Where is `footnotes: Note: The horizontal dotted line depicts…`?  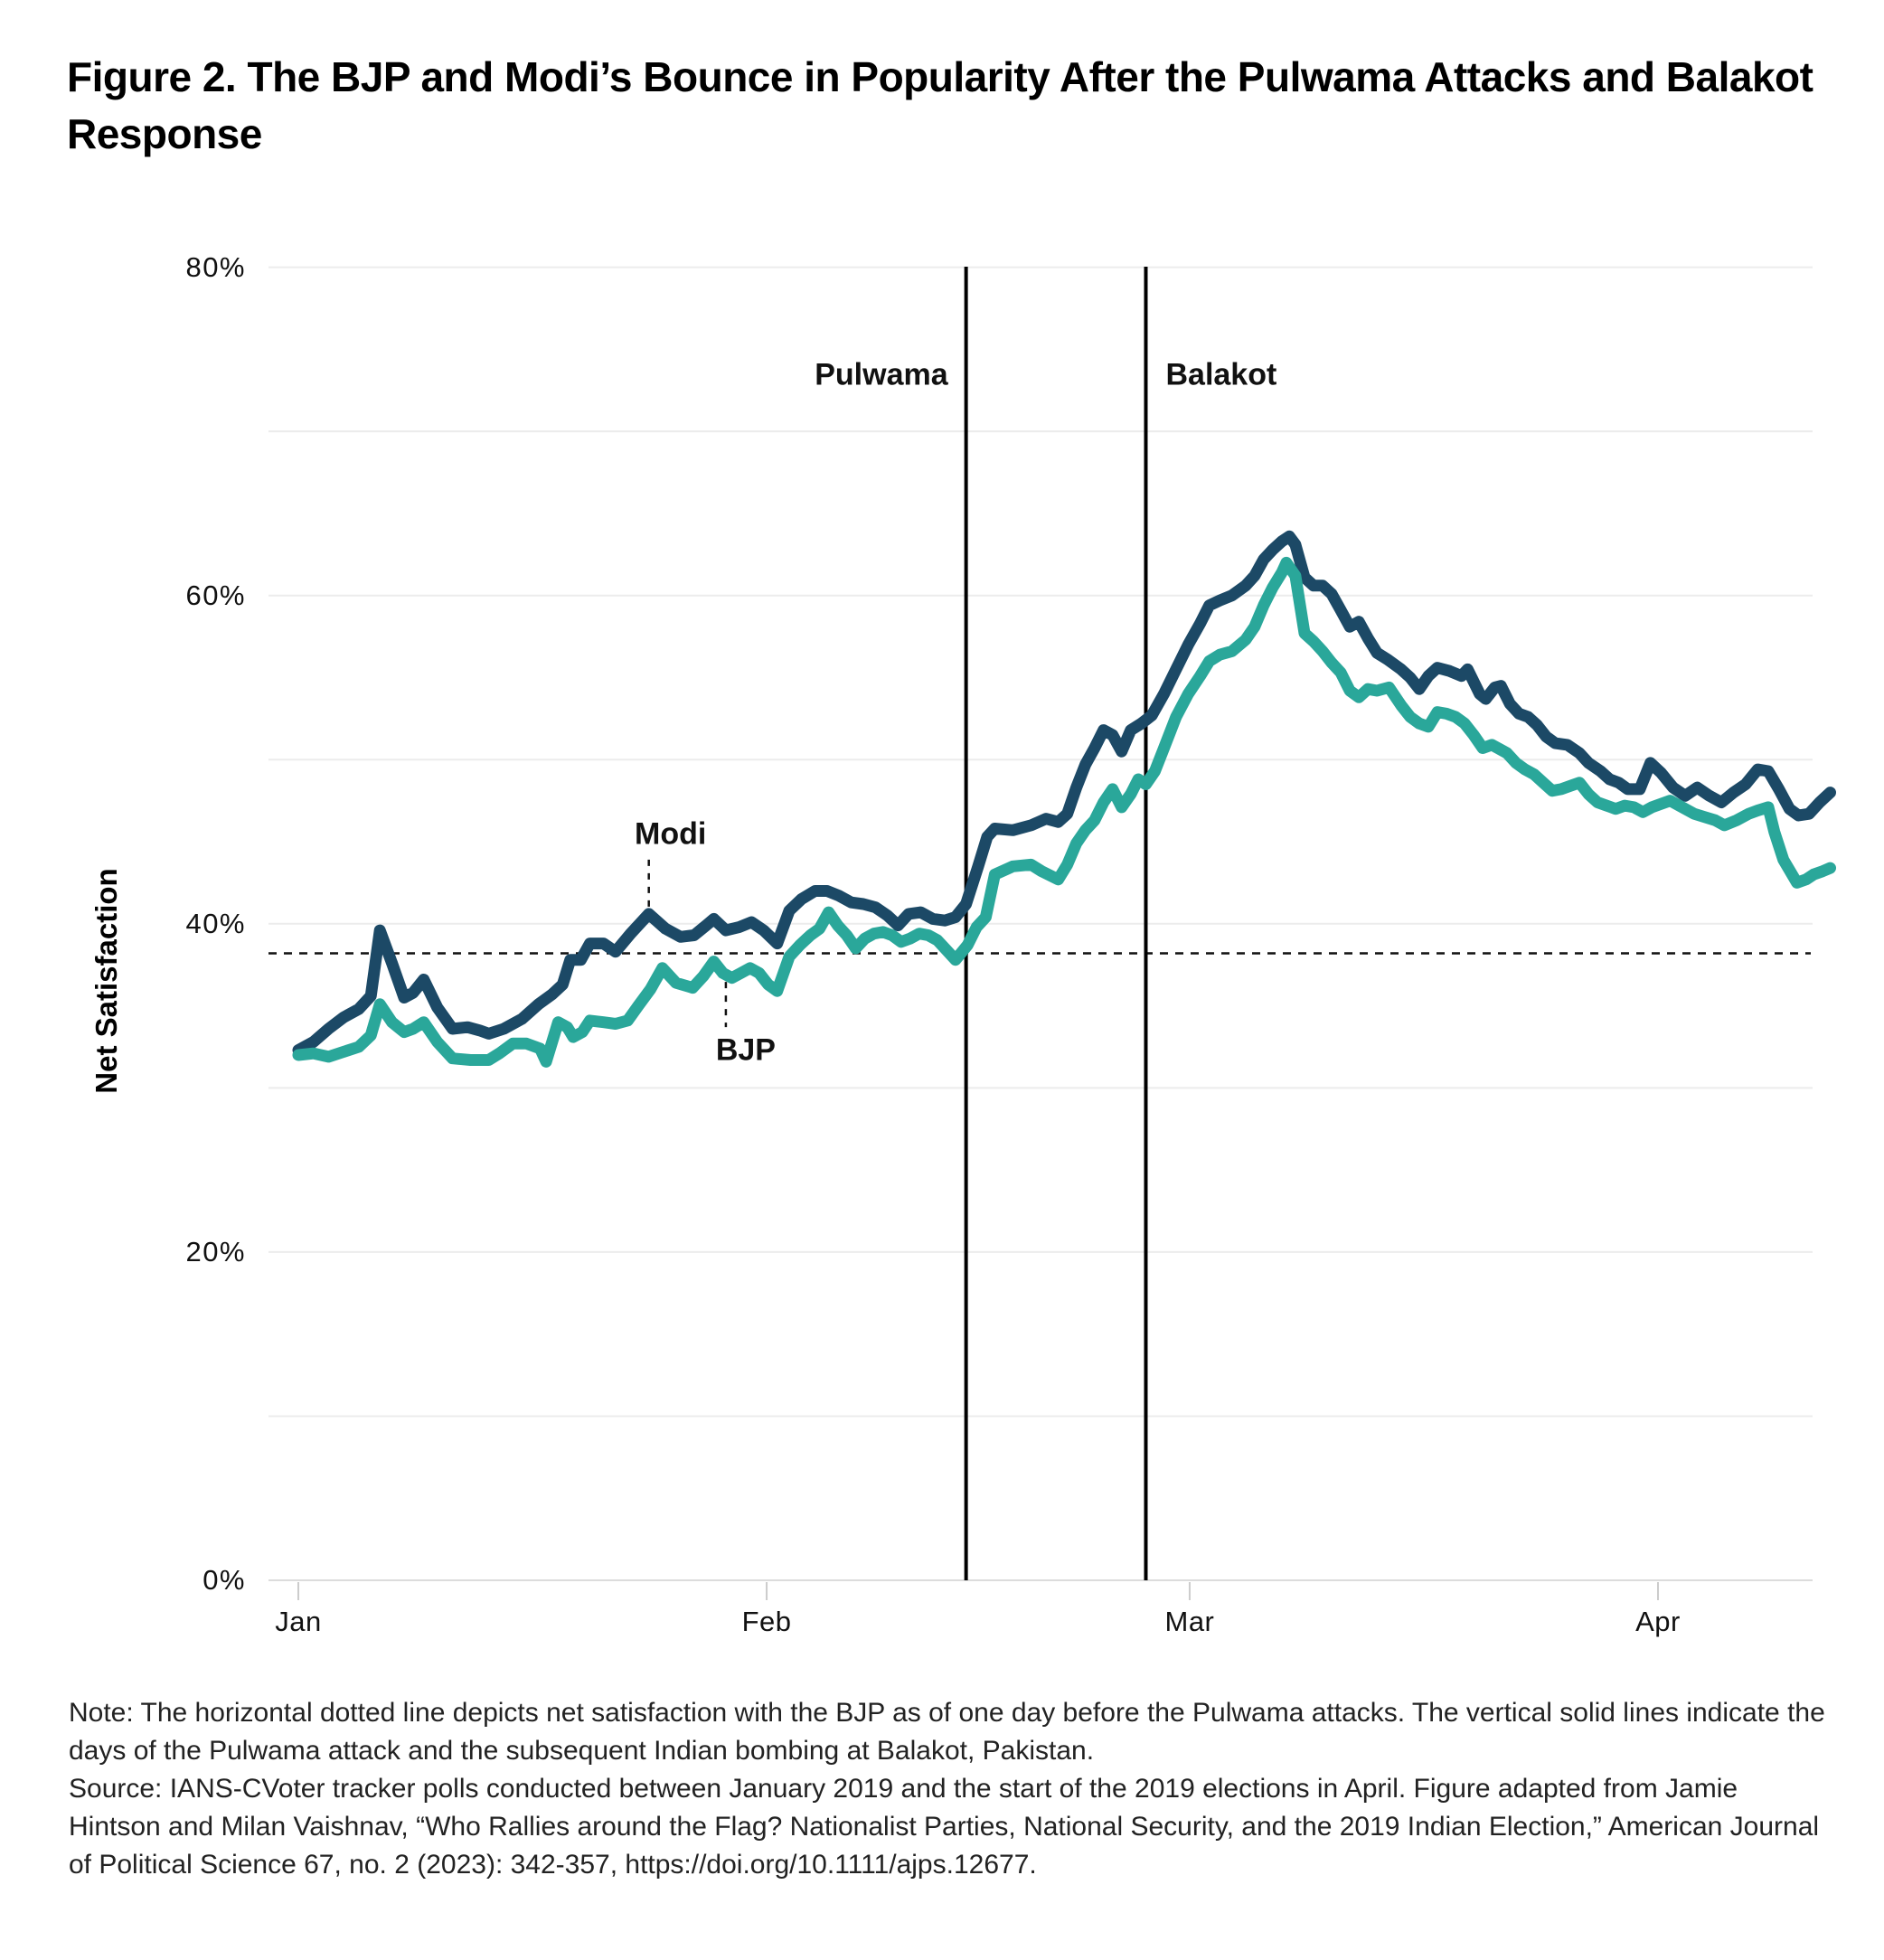 footnotes: Note: The horizontal dotted line depicts… is located at coordinates (950, 1789).